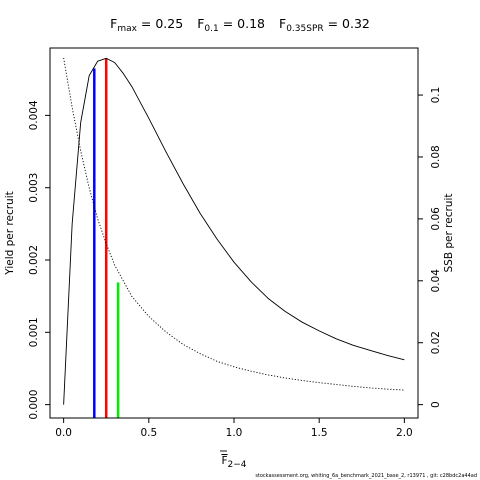 The image size is (480, 480). I want to click on y-axis-right-title: SSB per recruit, so click(449, 233).